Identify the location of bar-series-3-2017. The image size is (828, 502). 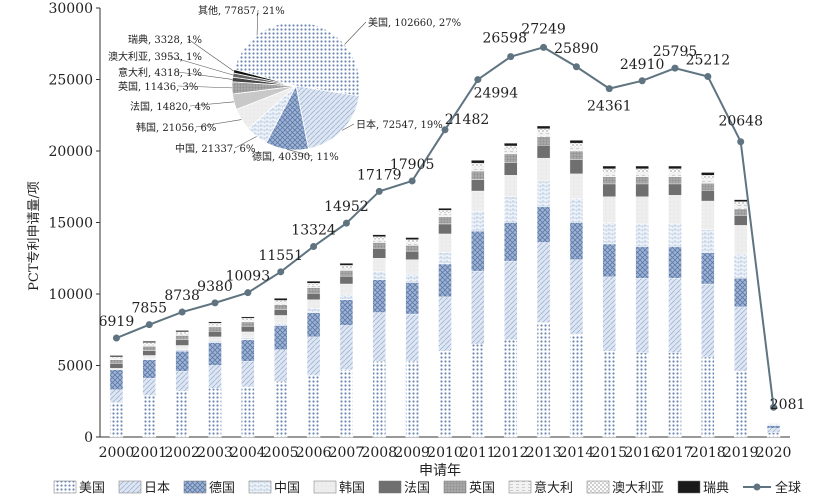
(675, 235).